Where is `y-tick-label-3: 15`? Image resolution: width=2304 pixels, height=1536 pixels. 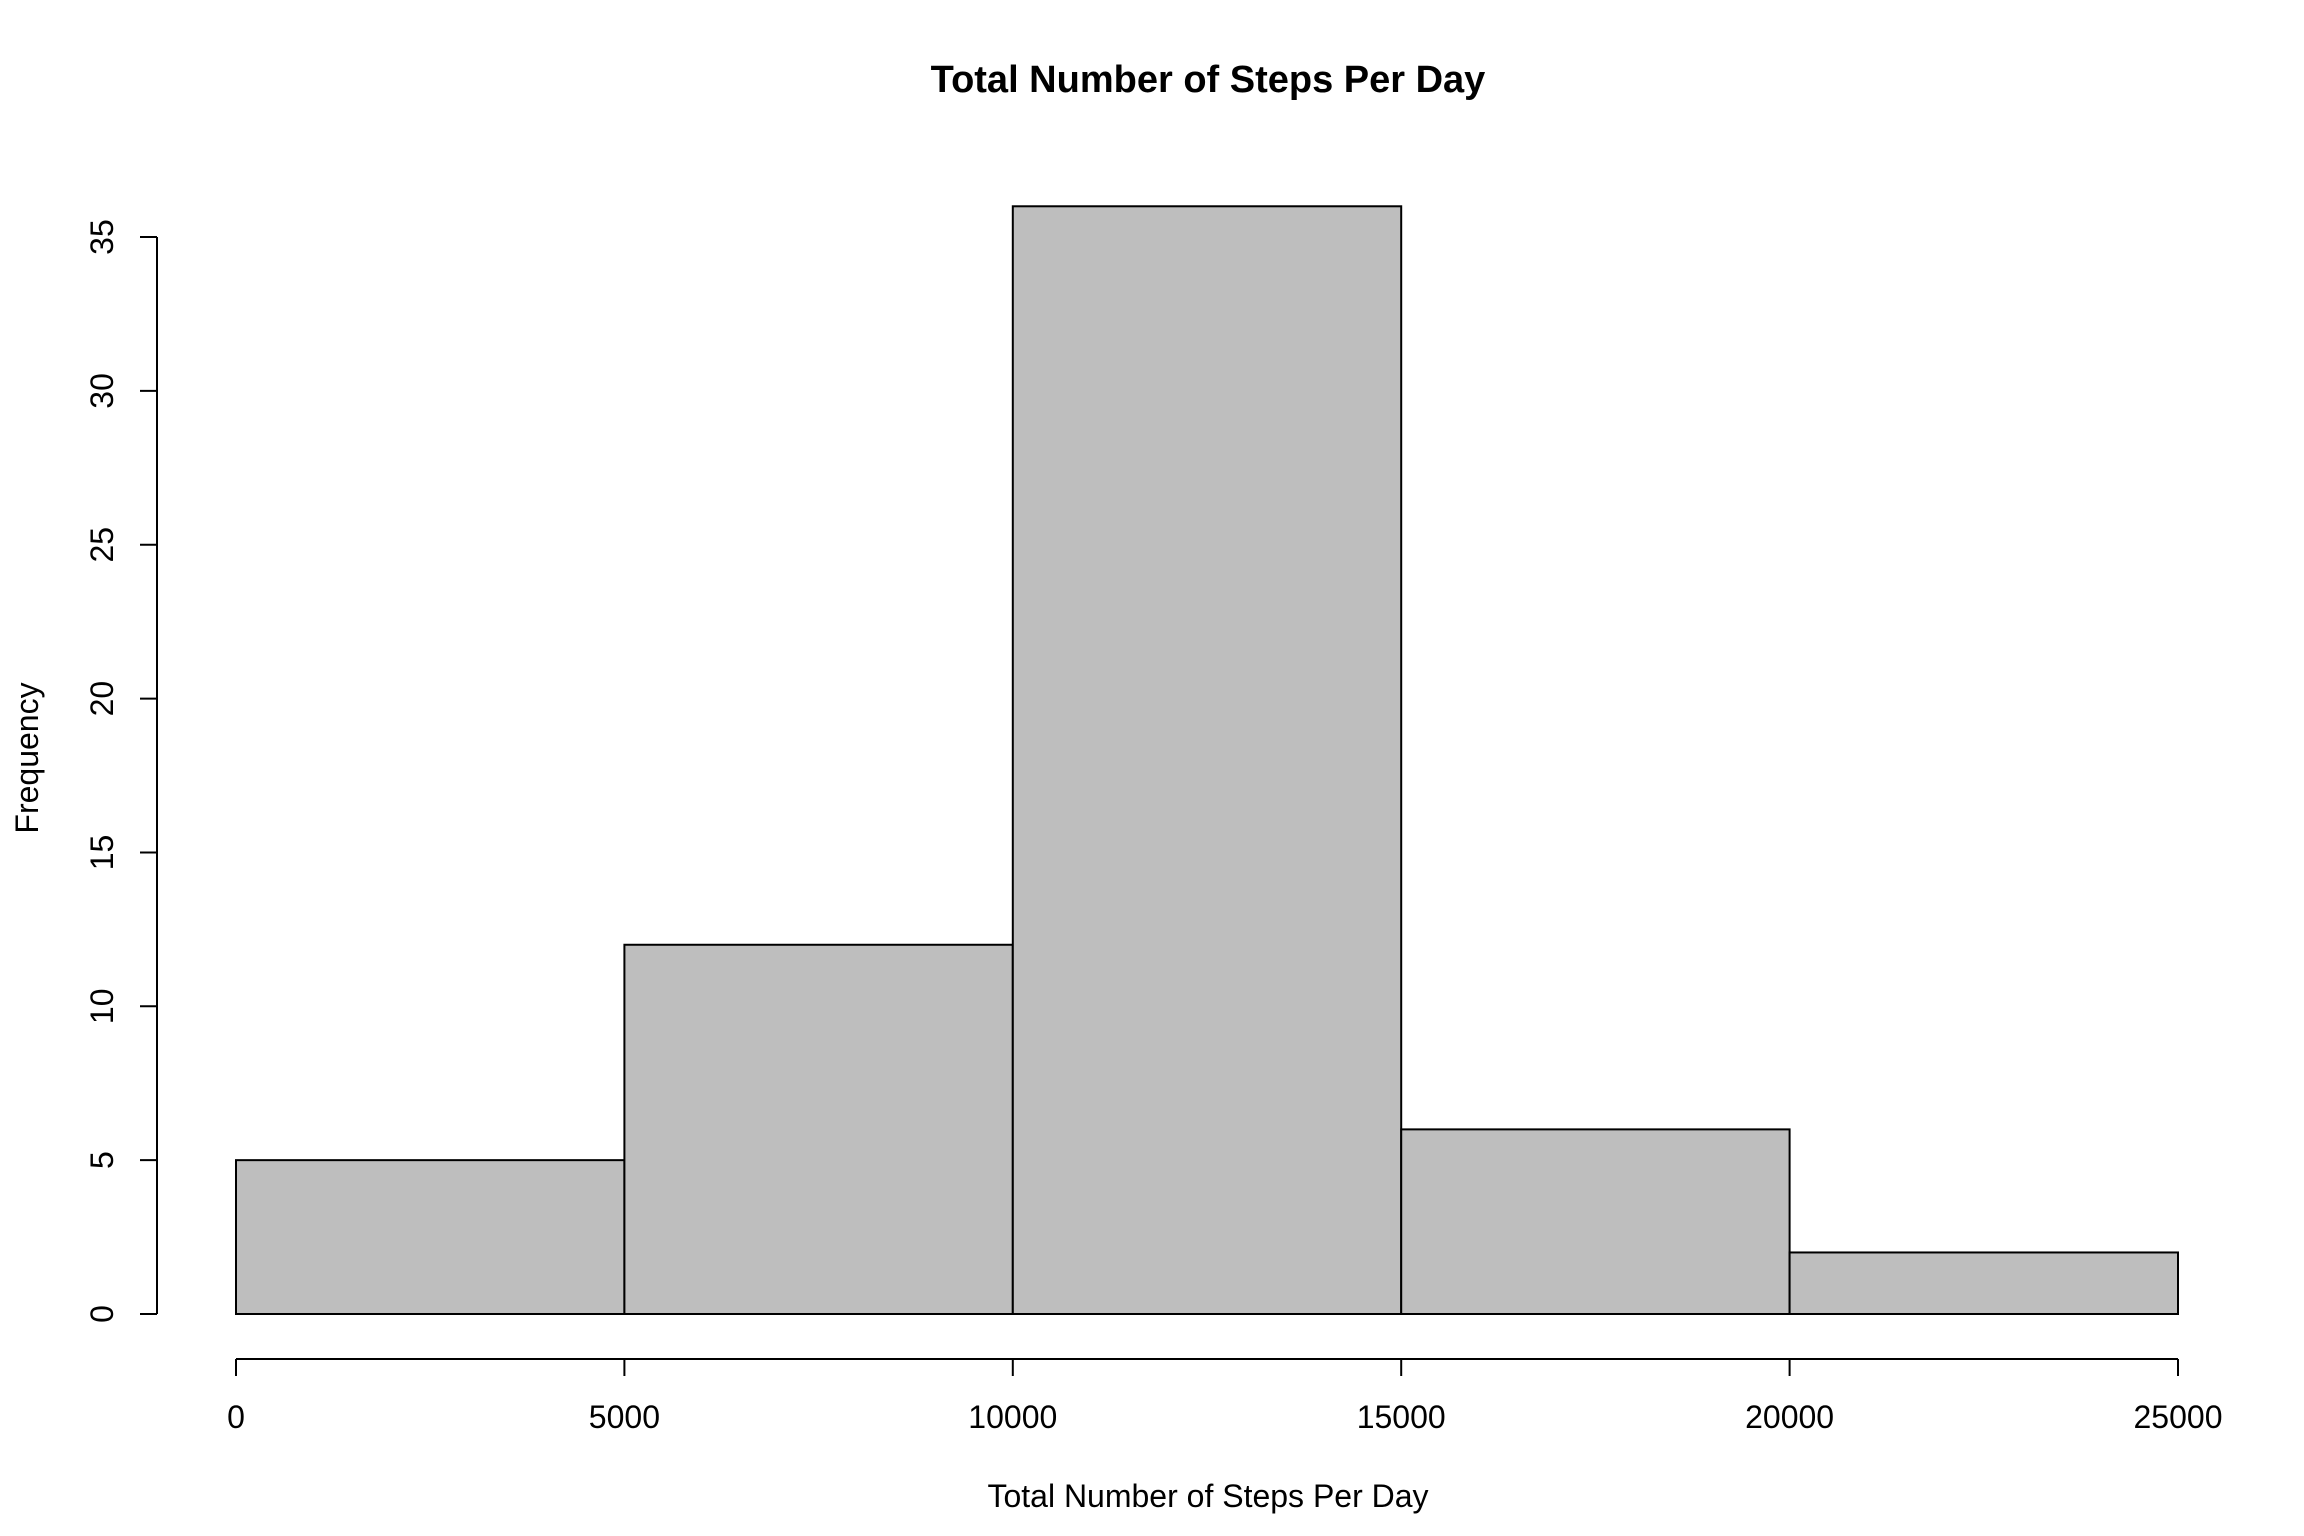
y-tick-label-3: 15 is located at coordinates (102, 853).